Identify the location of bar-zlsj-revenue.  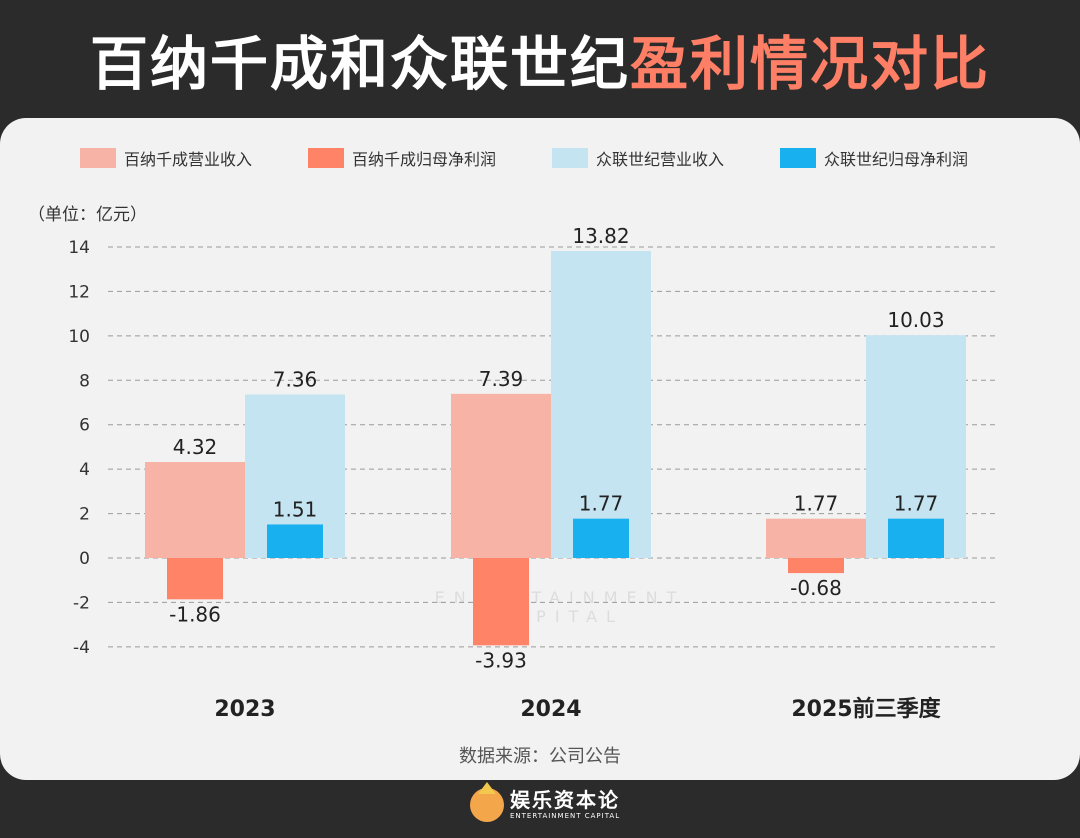
(601, 404).